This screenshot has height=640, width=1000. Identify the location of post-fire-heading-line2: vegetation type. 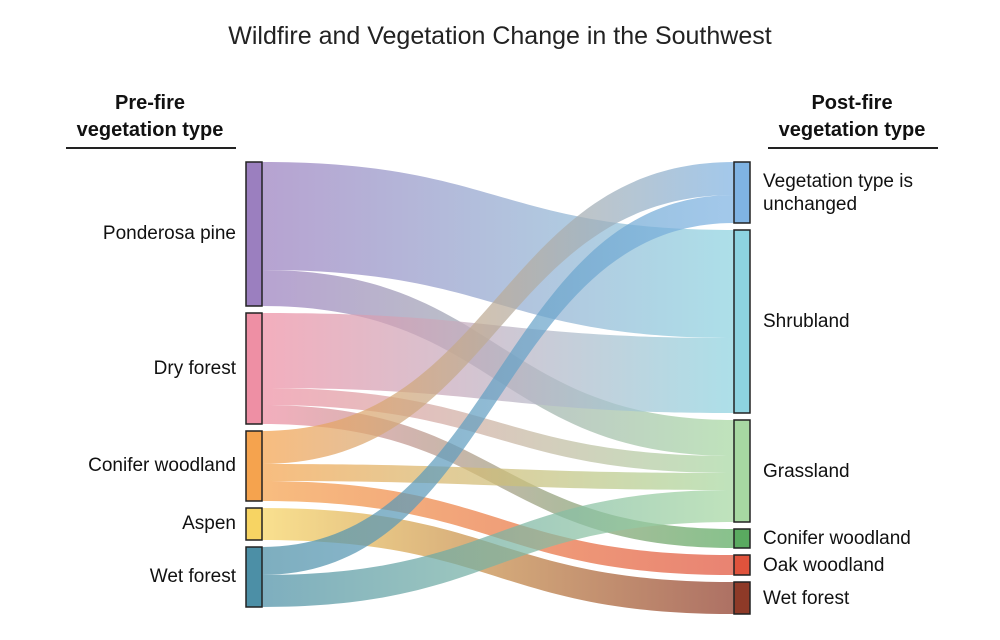
(852, 130).